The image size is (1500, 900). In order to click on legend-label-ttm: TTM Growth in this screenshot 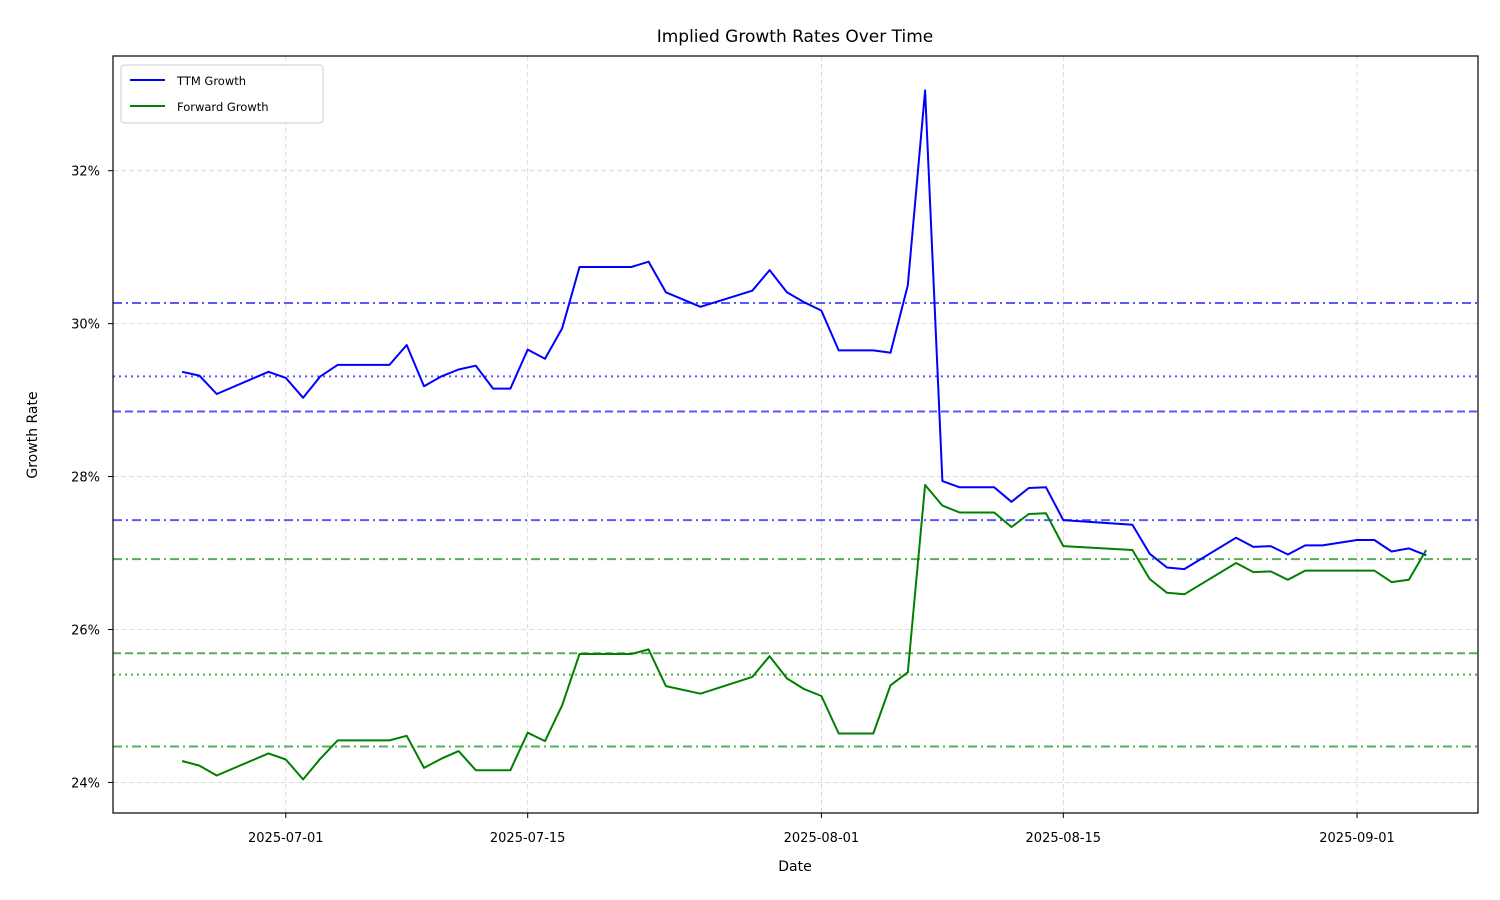, I will do `click(211, 81)`.